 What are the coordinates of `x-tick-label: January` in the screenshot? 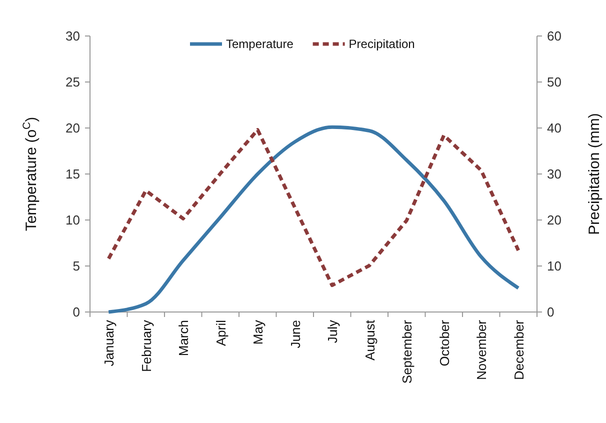 It's located at (109, 343).